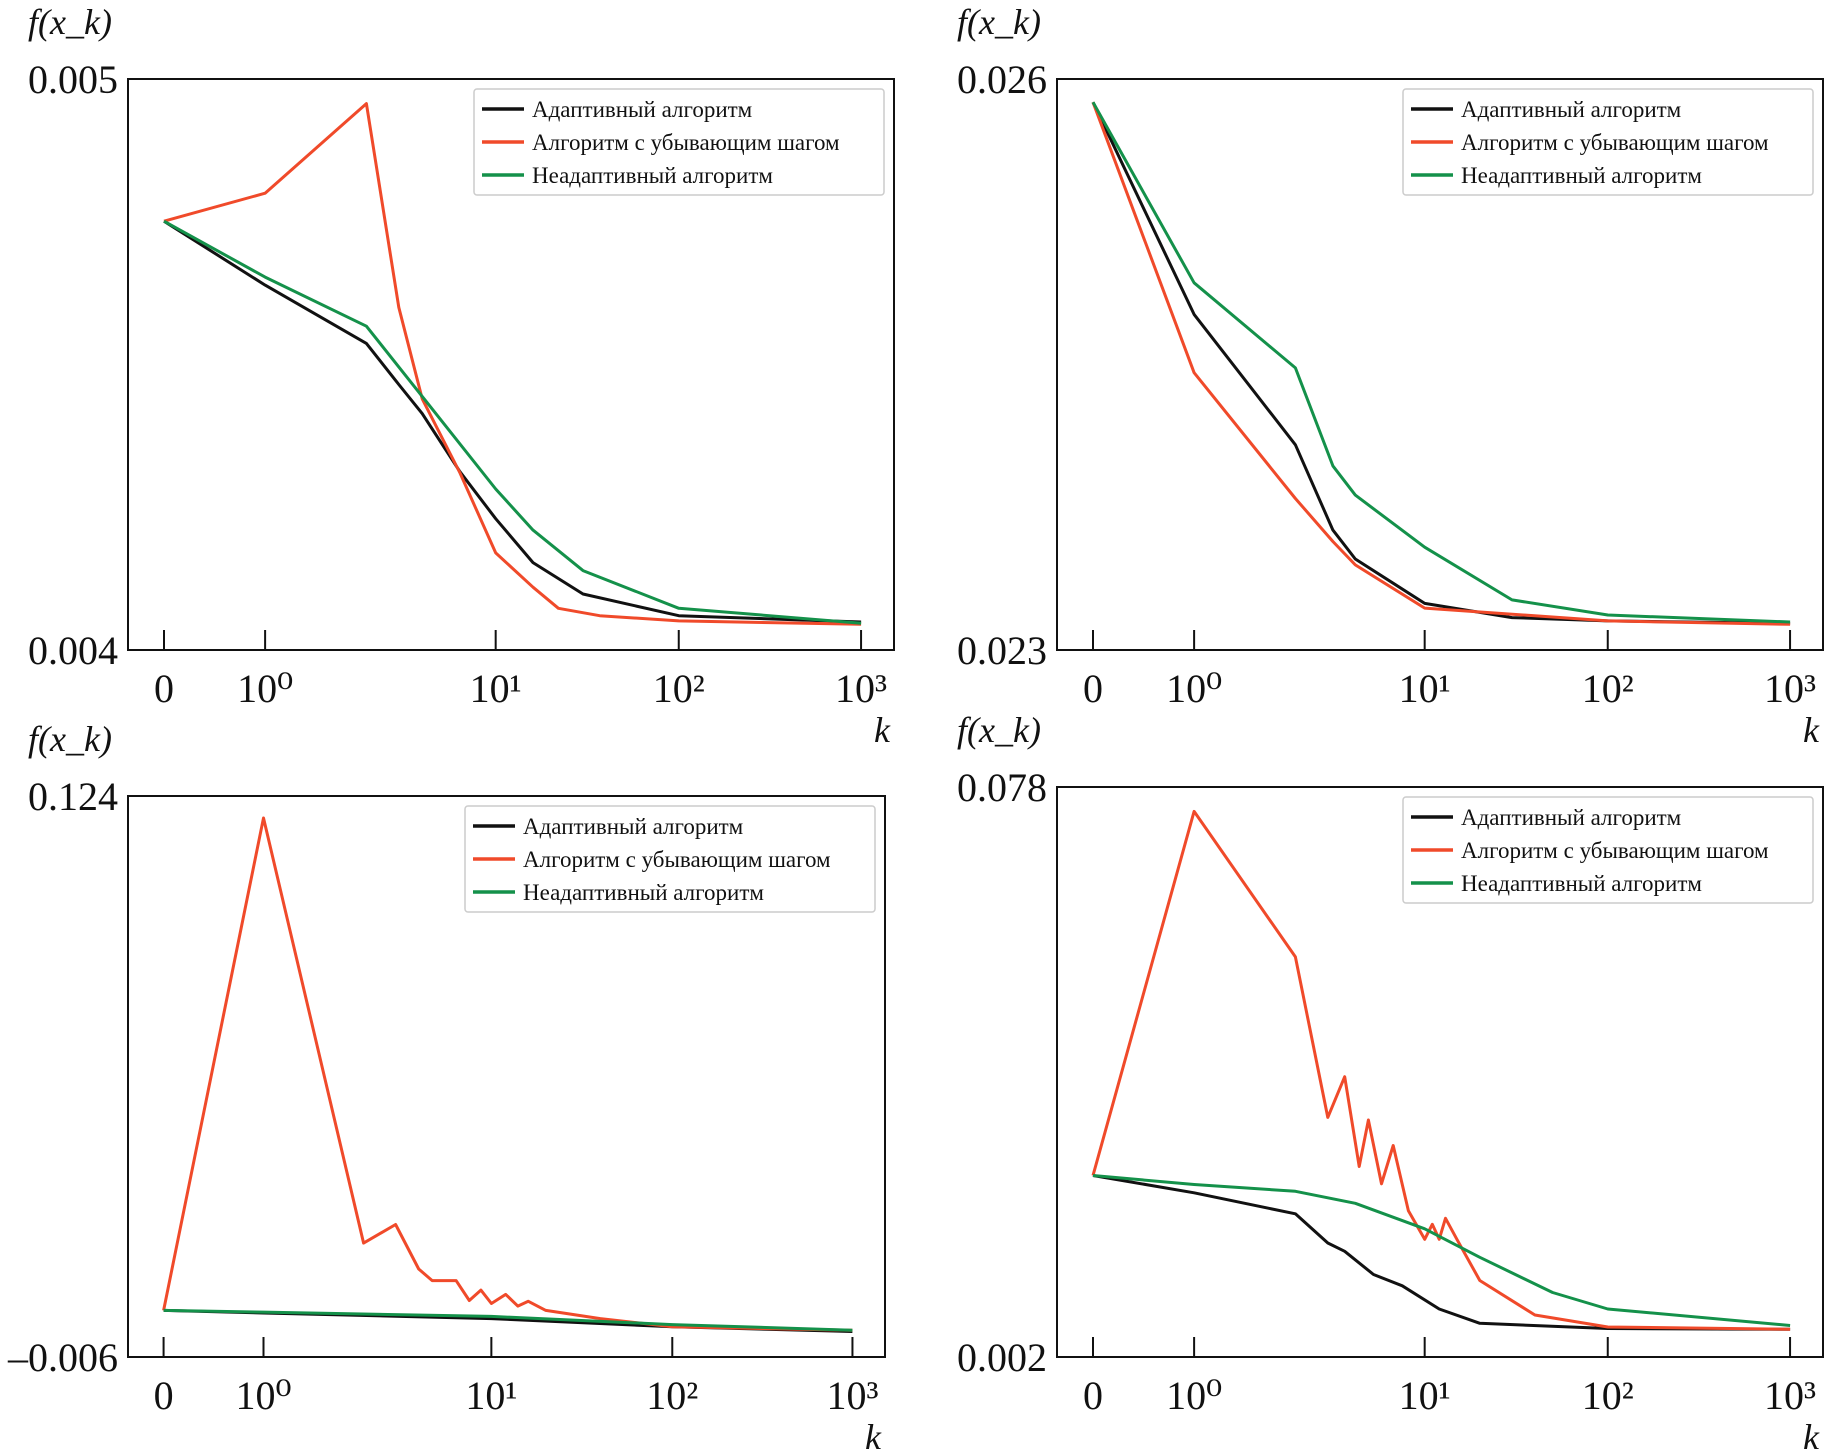 This screenshot has width=1825, height=1455. What do you see at coordinates (73, 650) in the screenshot?
I see `y-tick-label-bottom: 0.004` at bounding box center [73, 650].